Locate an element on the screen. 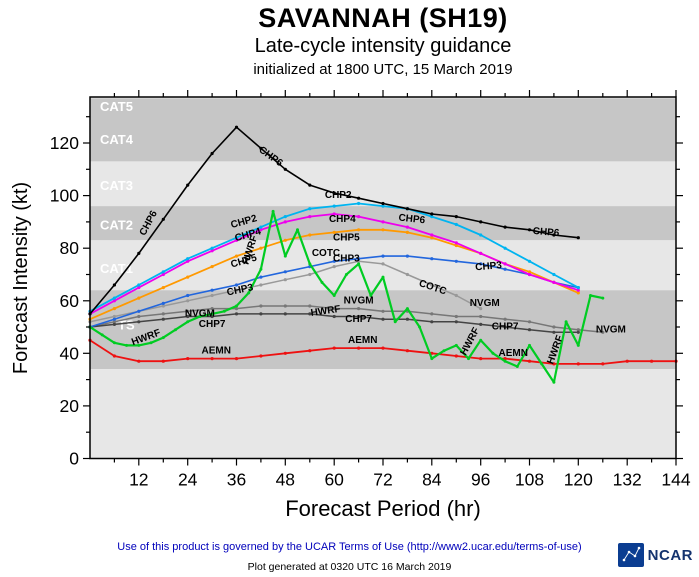  page-subtitle: Late-cycle intensity guidance is located at coordinates (383, 46).